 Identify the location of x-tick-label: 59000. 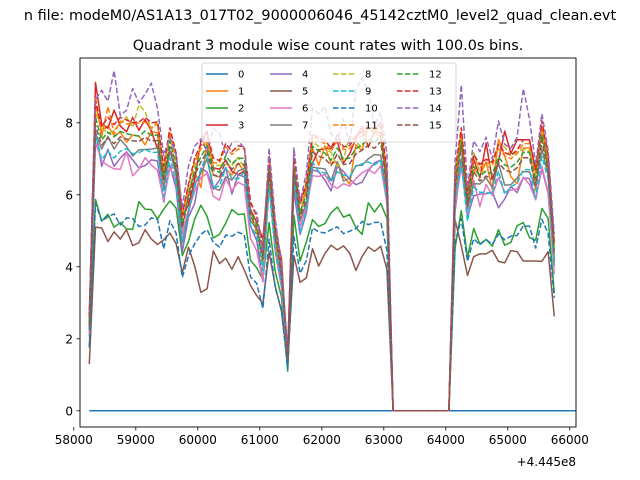
(136, 440).